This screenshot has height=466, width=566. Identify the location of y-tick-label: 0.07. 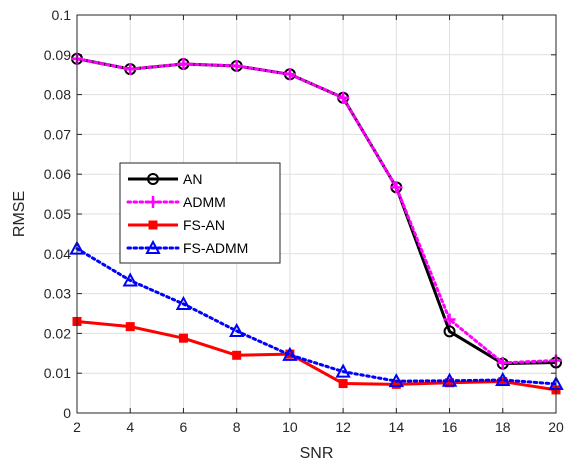
(57, 134).